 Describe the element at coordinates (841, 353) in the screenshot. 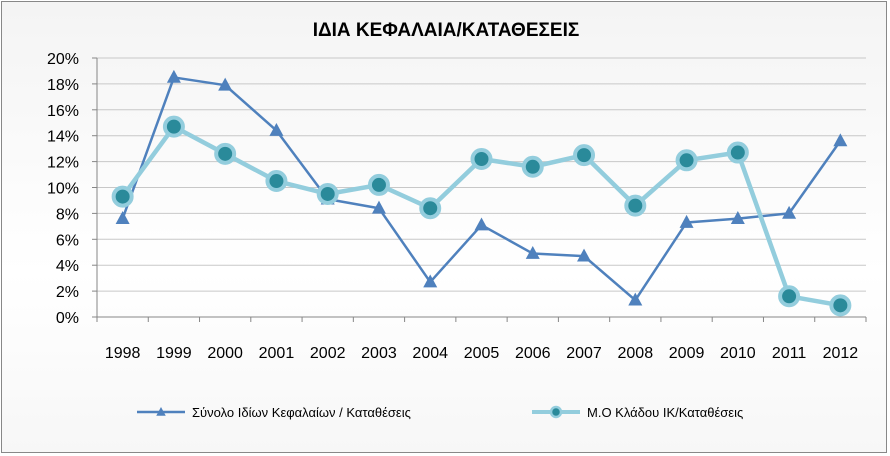

I see `x-tick-label: 2012` at that location.